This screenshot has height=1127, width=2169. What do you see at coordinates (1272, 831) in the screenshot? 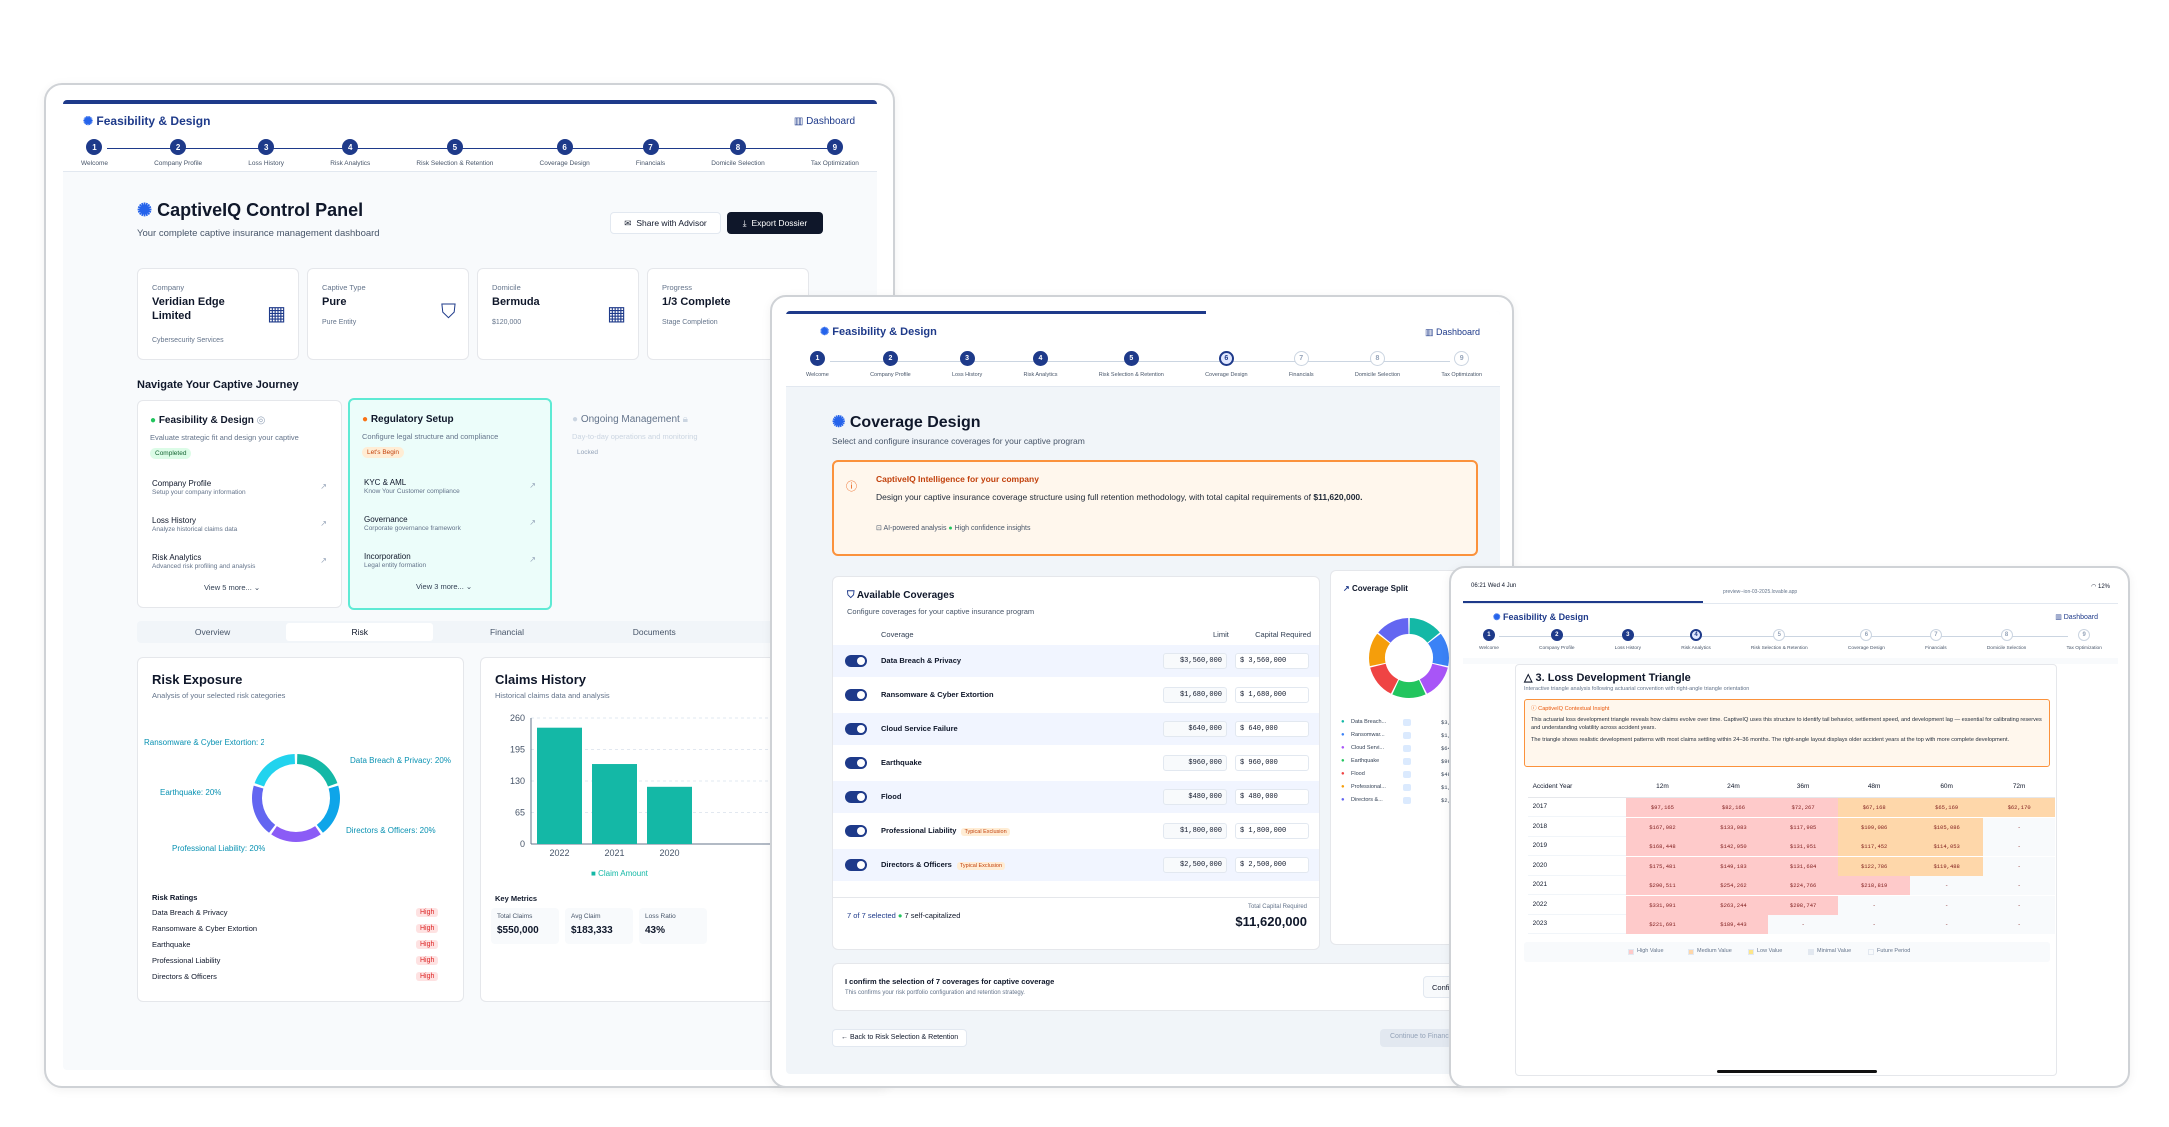
I see `capital-input: $ 1,800,000` at bounding box center [1272, 831].